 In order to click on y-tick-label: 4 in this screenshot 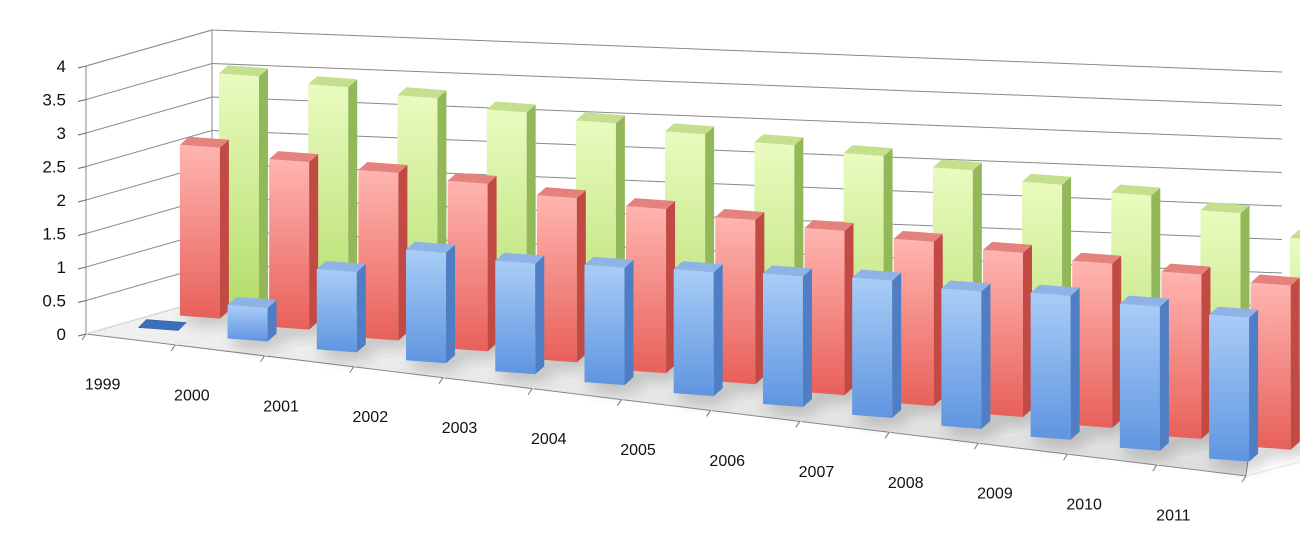, I will do `click(61, 66)`.